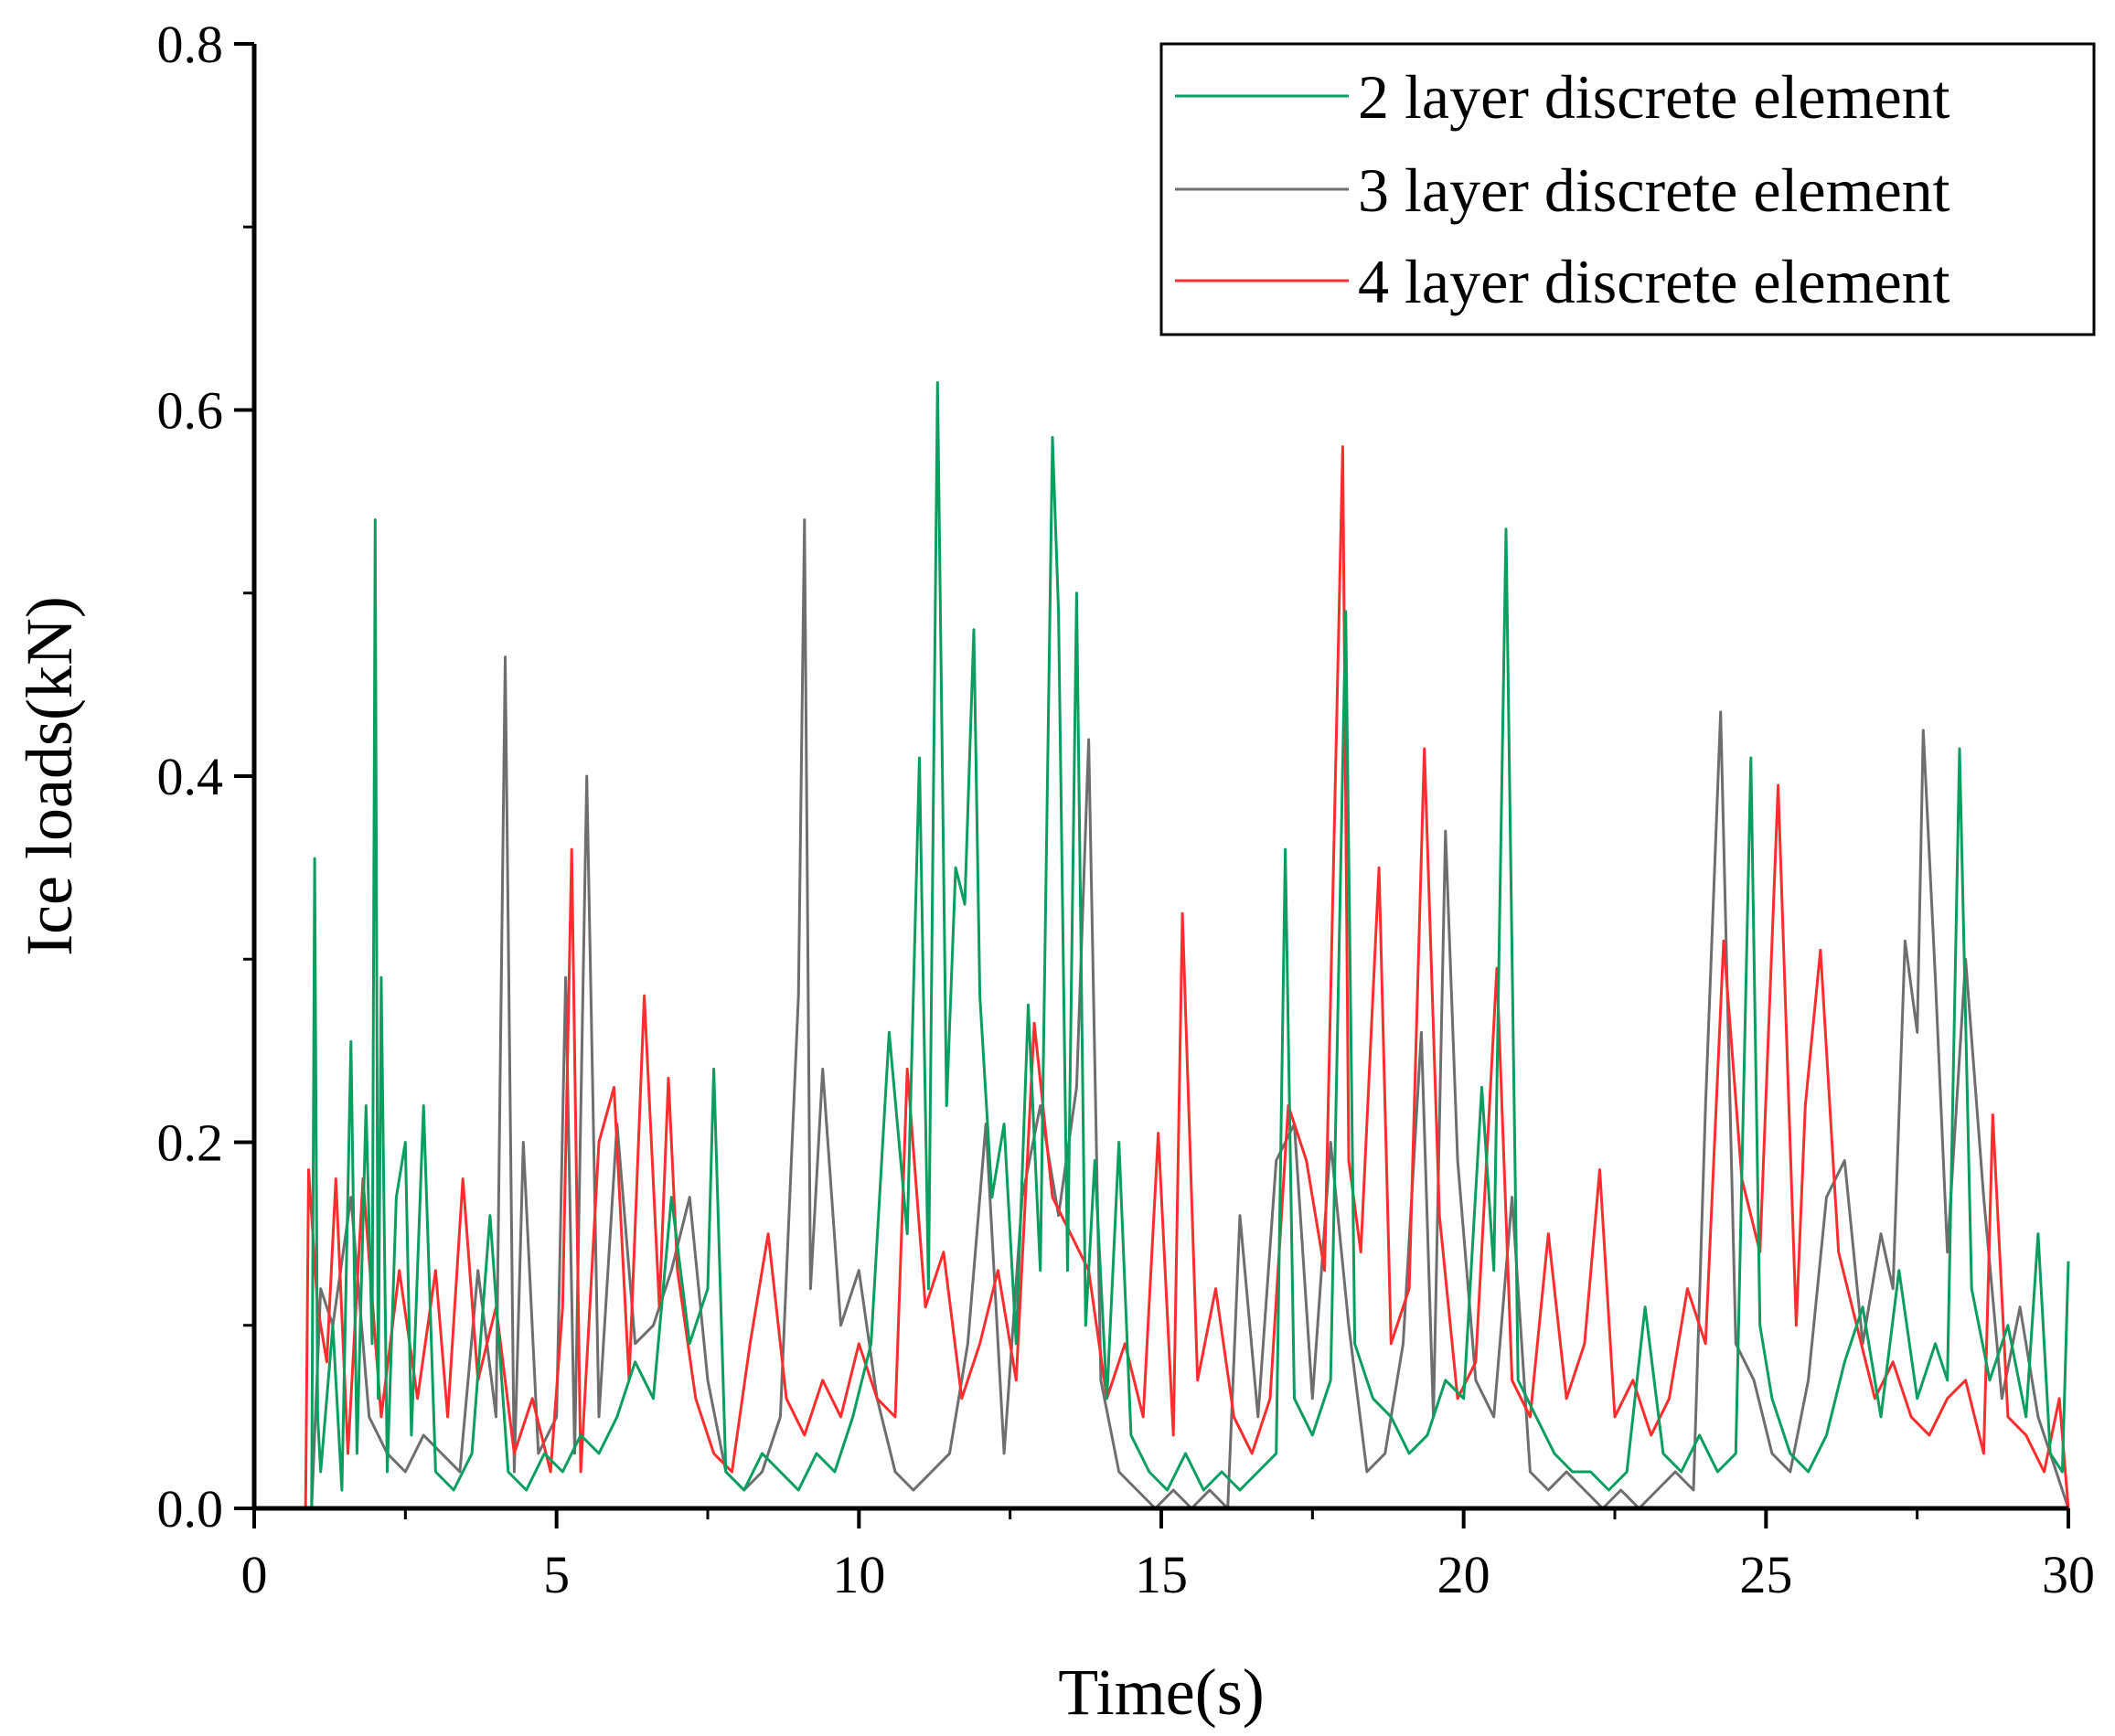  I want to click on y-tick-label: 0.2, so click(190, 1143).